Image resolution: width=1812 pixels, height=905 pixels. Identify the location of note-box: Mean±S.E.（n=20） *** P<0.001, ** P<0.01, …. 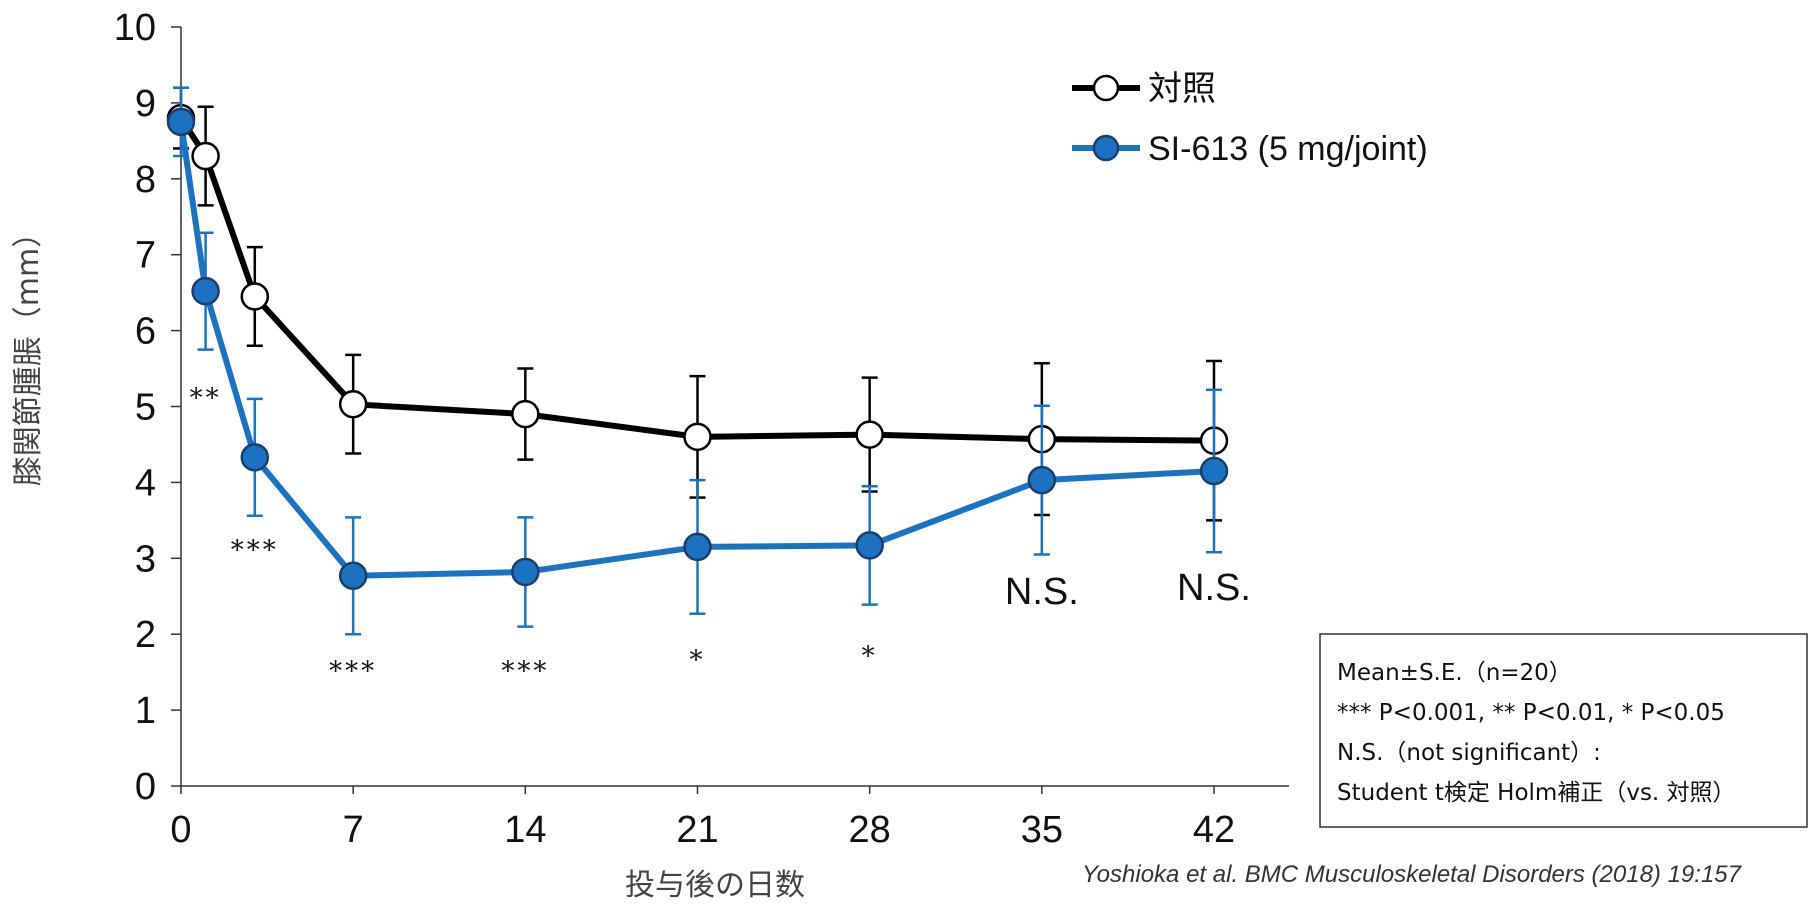
(1563, 730).